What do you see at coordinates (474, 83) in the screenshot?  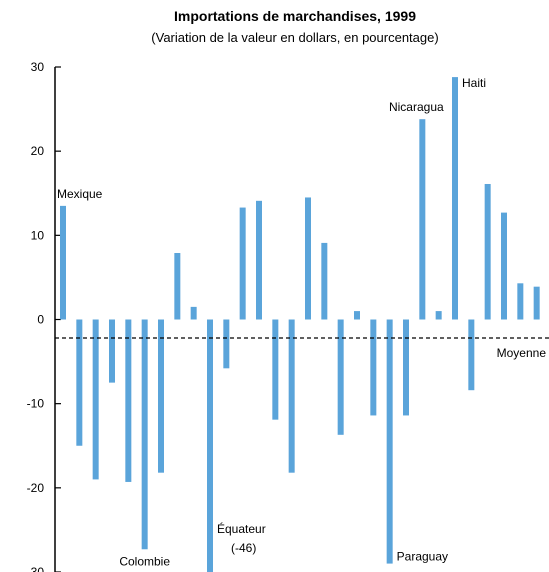 I see `bar-annotation: Haiti` at bounding box center [474, 83].